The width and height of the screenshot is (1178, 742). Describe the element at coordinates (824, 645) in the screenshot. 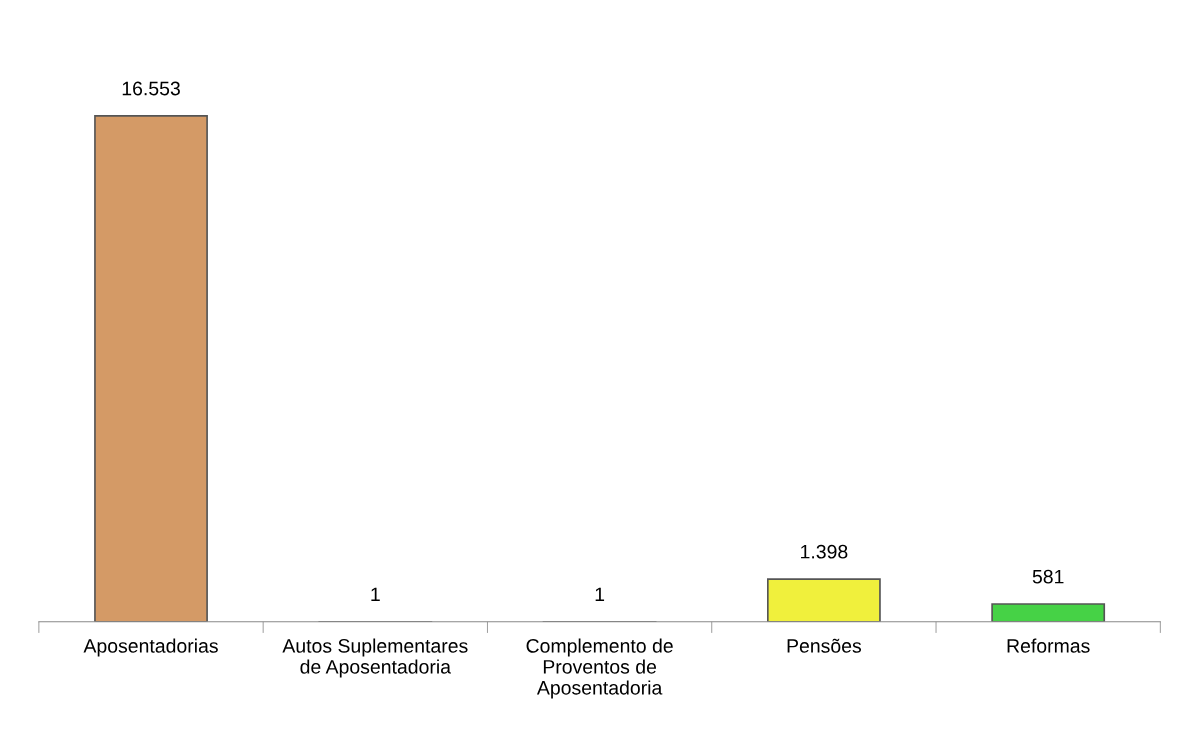

I see `x-tick-label: Pensões` at that location.